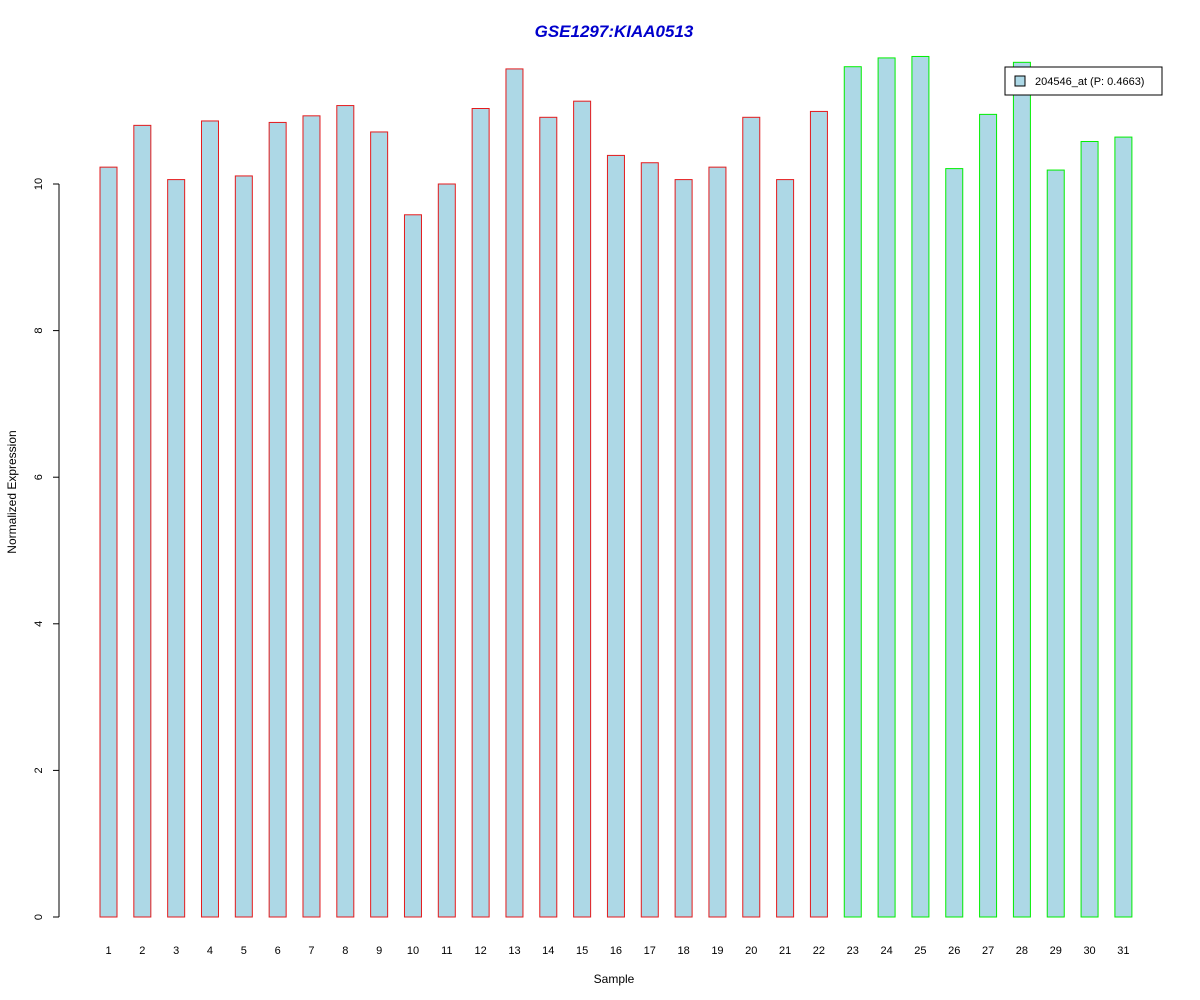 The image size is (1200, 1000). I want to click on x-tick-label: 15, so click(582, 951).